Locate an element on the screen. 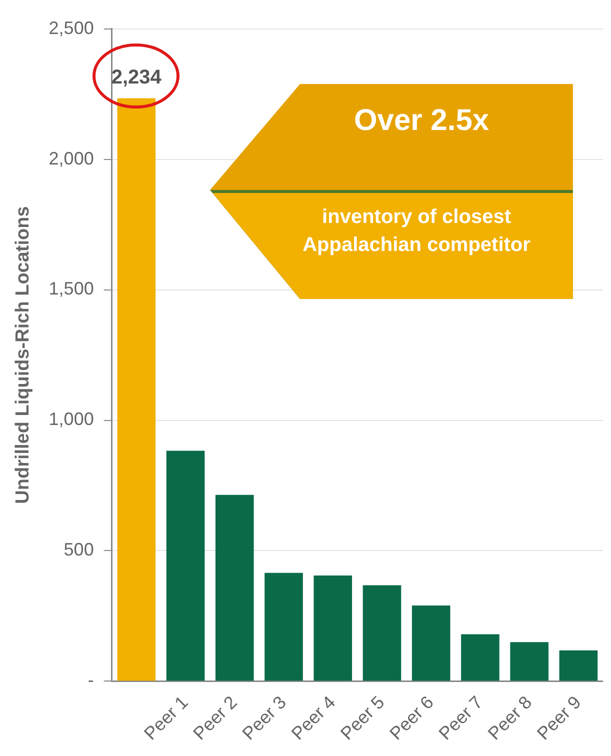 Image resolution: width=611 pixels, height=756 pixels. y-tick-label: 500 is located at coordinates (79, 550).